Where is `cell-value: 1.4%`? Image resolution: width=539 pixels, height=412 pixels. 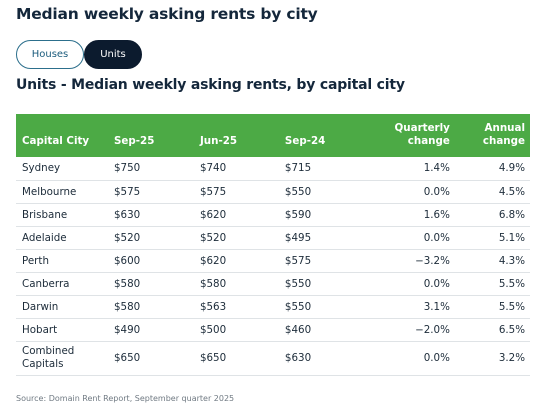 cell-value: 1.4% is located at coordinates (409, 169).